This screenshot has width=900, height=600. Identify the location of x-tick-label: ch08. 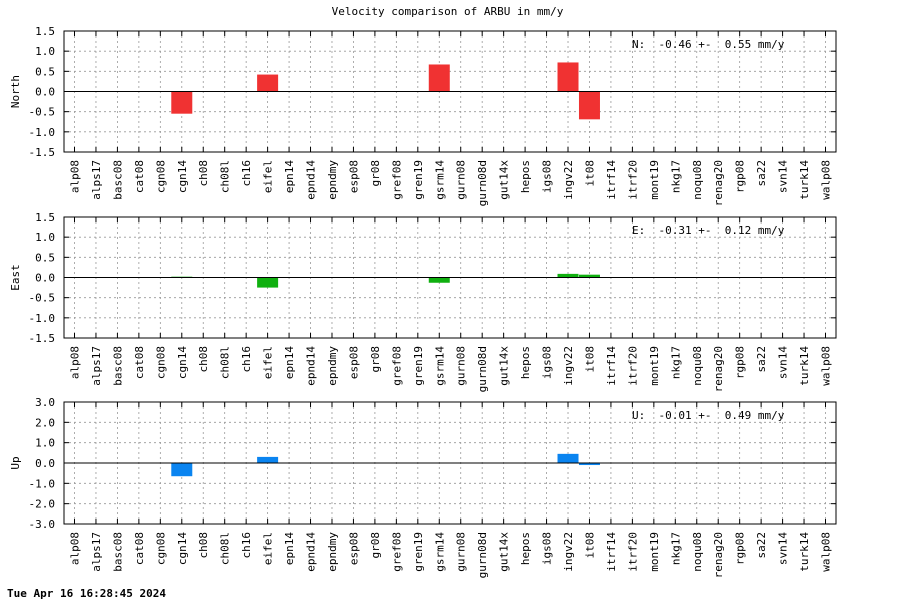
(203, 173).